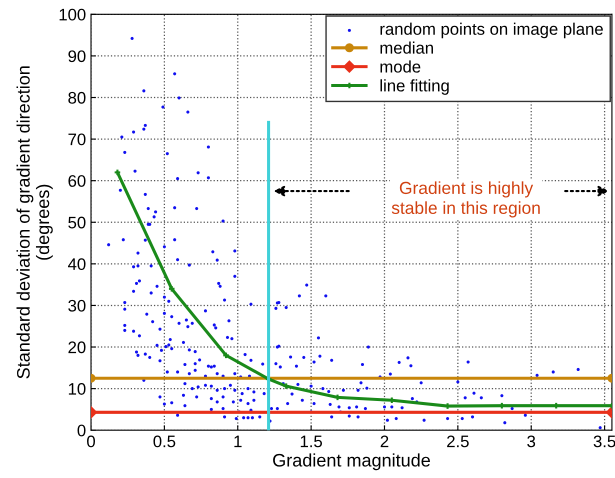 This screenshot has height=478, width=615. I want to click on annotation: Gradient is highly stable in this region, so click(466, 199).